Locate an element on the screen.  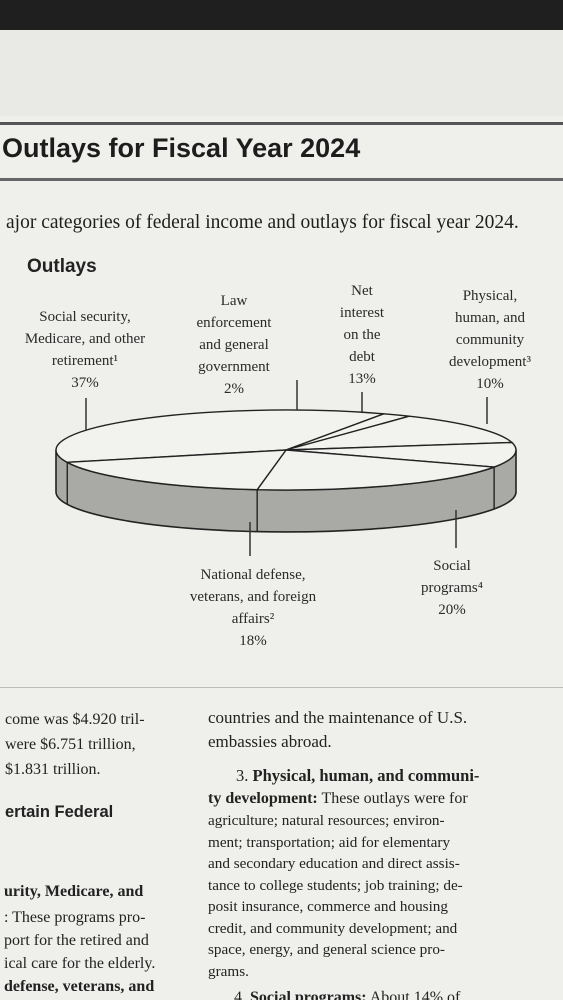
leader-law-enforcement is located at coordinates (297, 395).